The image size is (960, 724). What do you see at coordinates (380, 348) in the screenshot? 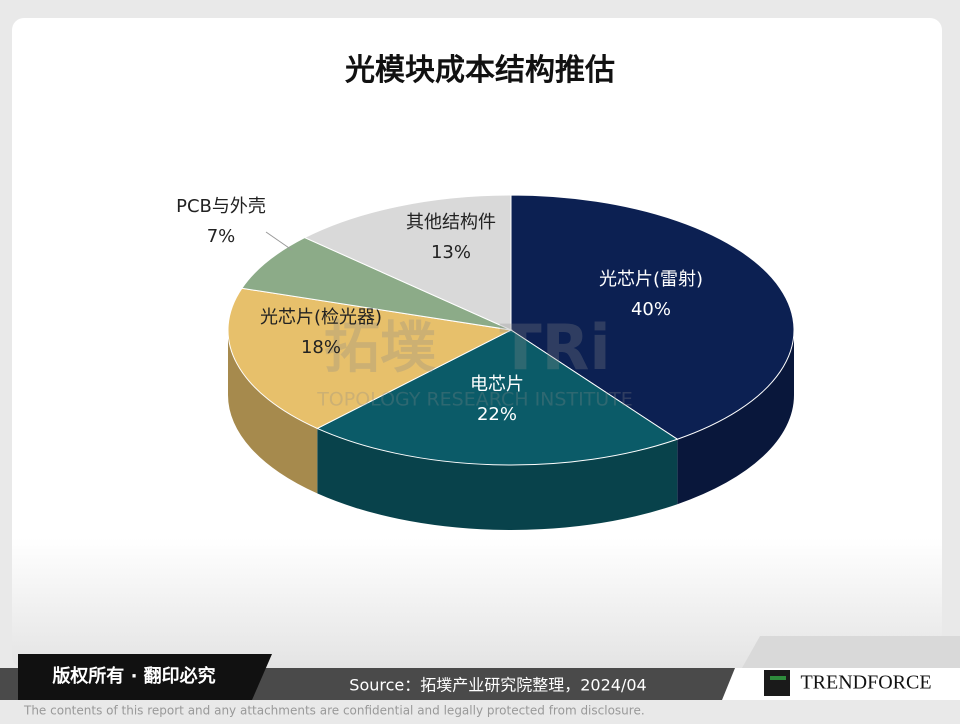
I see `watermark-logo: 拓墣` at bounding box center [380, 348].